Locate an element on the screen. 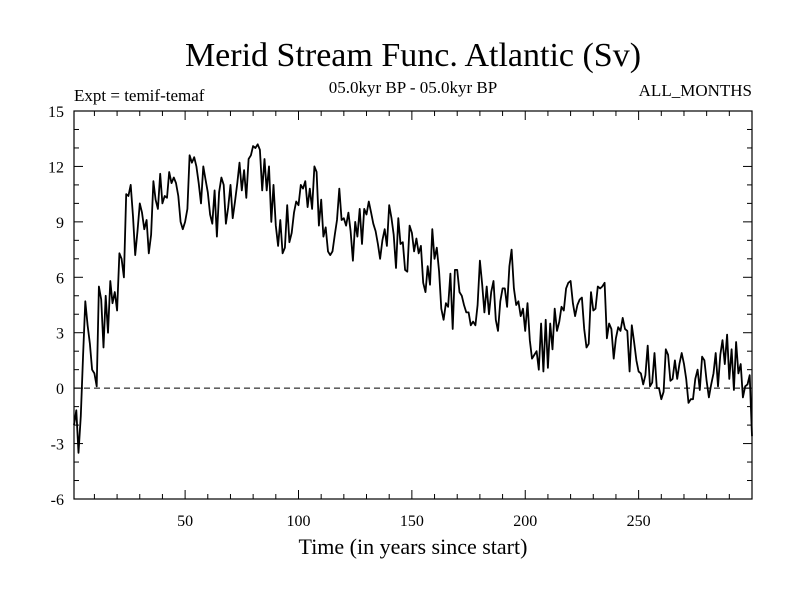 Image resolution: width=800 pixels, height=600 pixels. y-tick-label: 15 is located at coordinates (56, 112).